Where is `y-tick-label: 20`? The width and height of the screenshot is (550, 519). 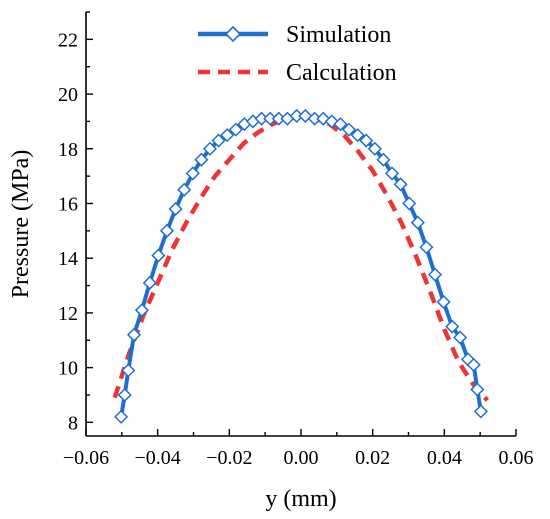 y-tick-label: 20 is located at coordinates (68, 95).